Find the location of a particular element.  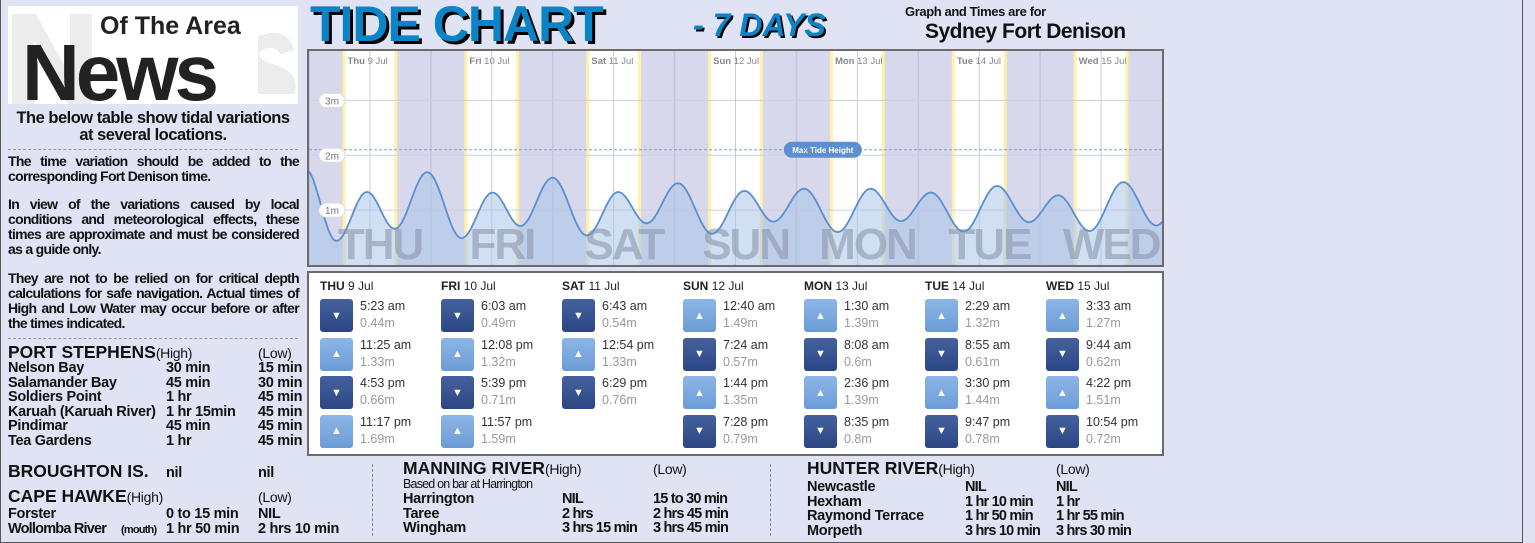

day-date: 14 Jul is located at coordinates (968, 286).